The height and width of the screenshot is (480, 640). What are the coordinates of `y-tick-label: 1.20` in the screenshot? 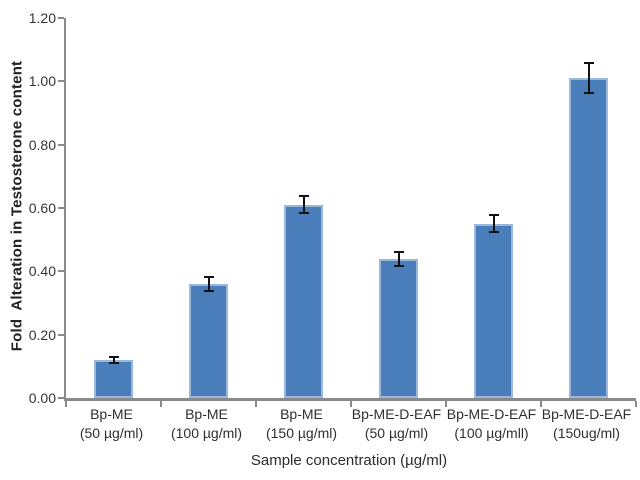 It's located at (42, 18).